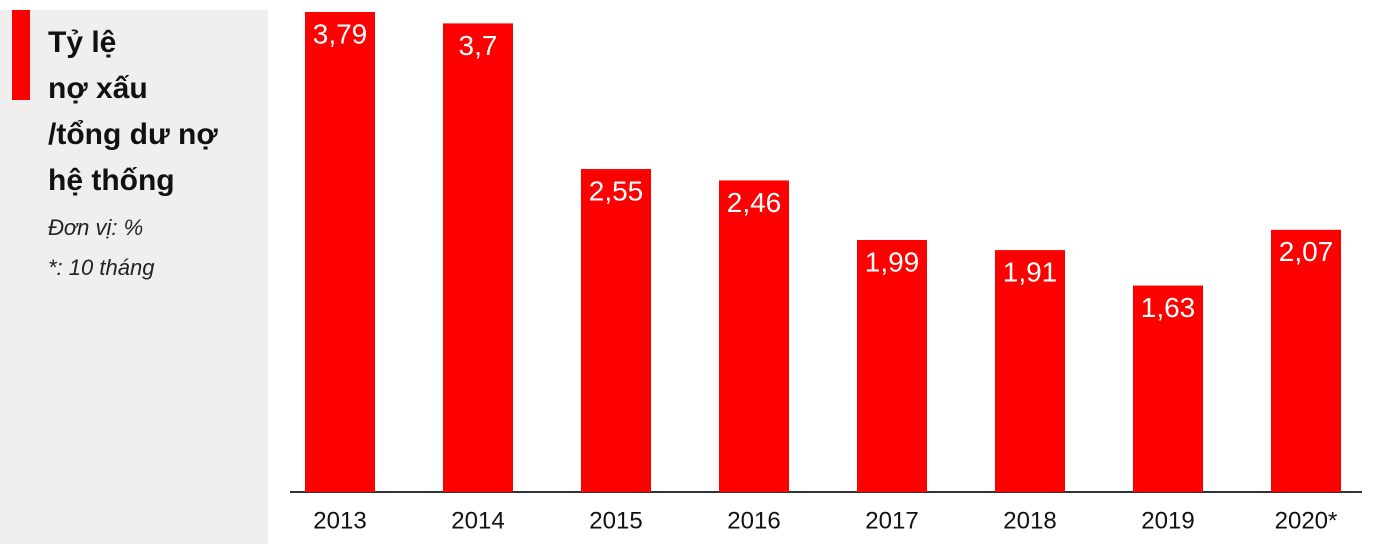  What do you see at coordinates (1167, 520) in the screenshot?
I see `x-tick-label: 2019` at bounding box center [1167, 520].